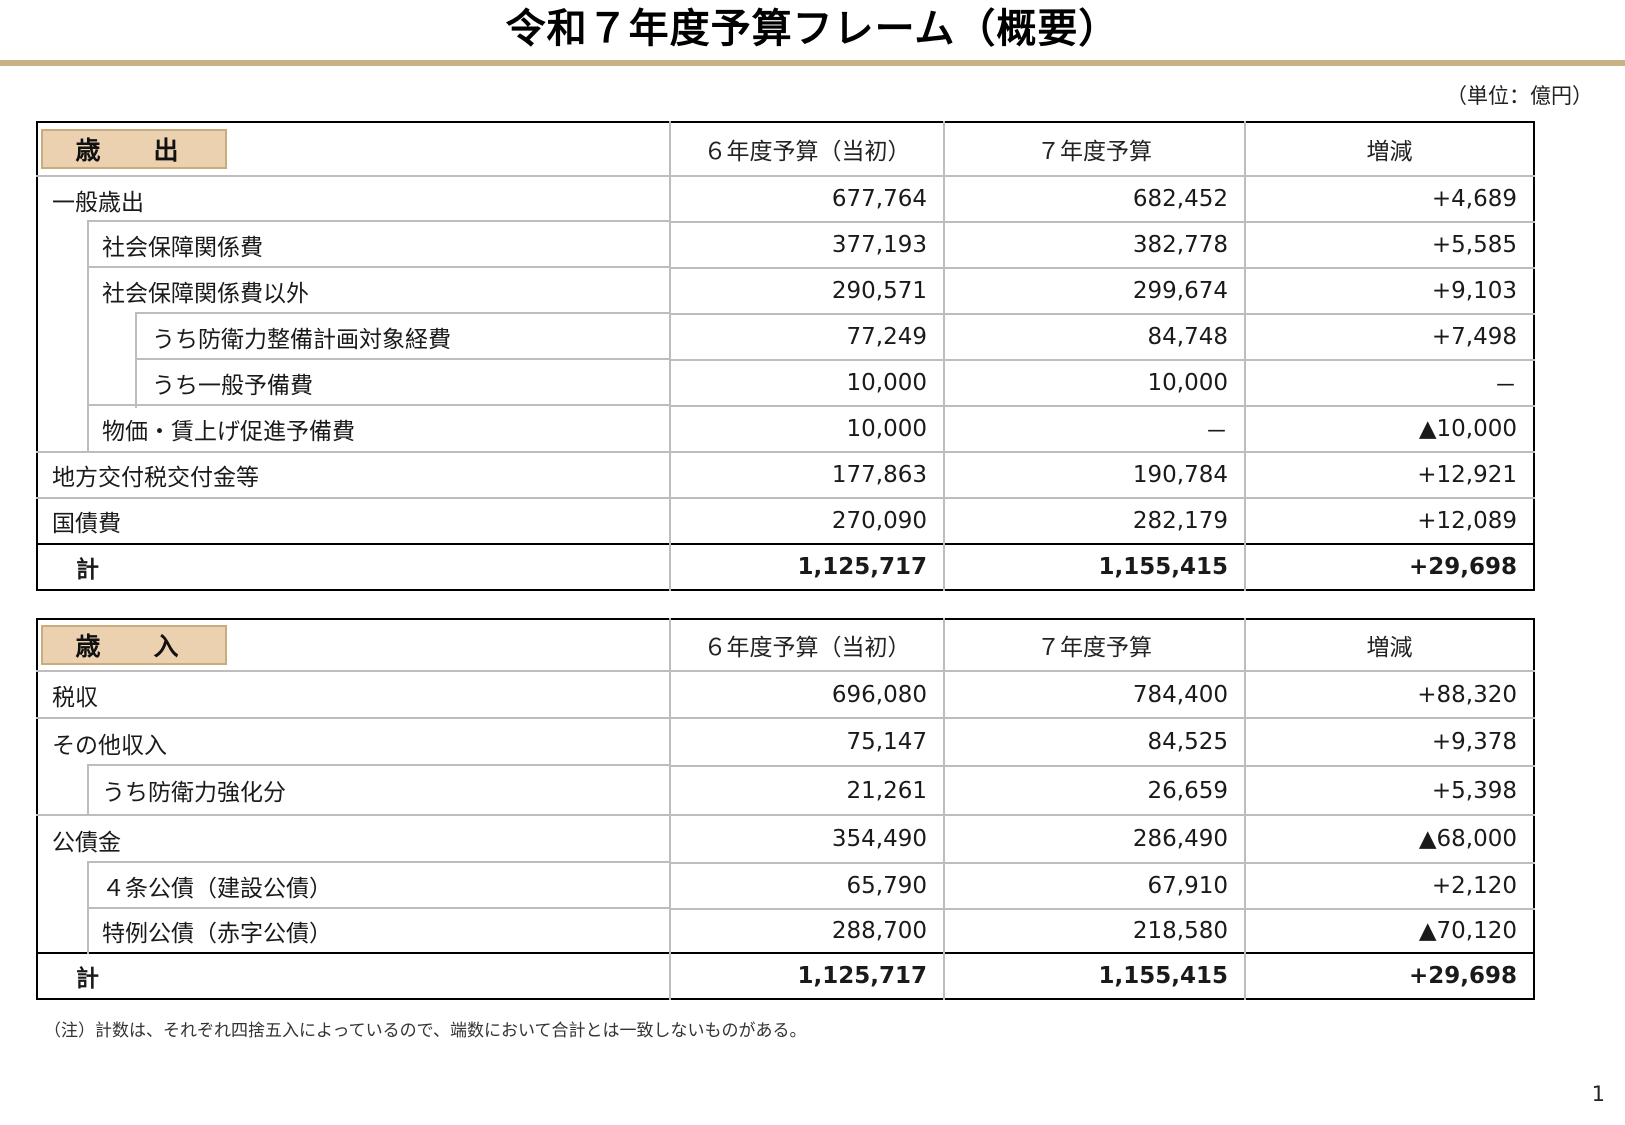 This screenshot has height=1125, width=1625. I want to click on value-diff: ▲70,120, so click(1389, 930).